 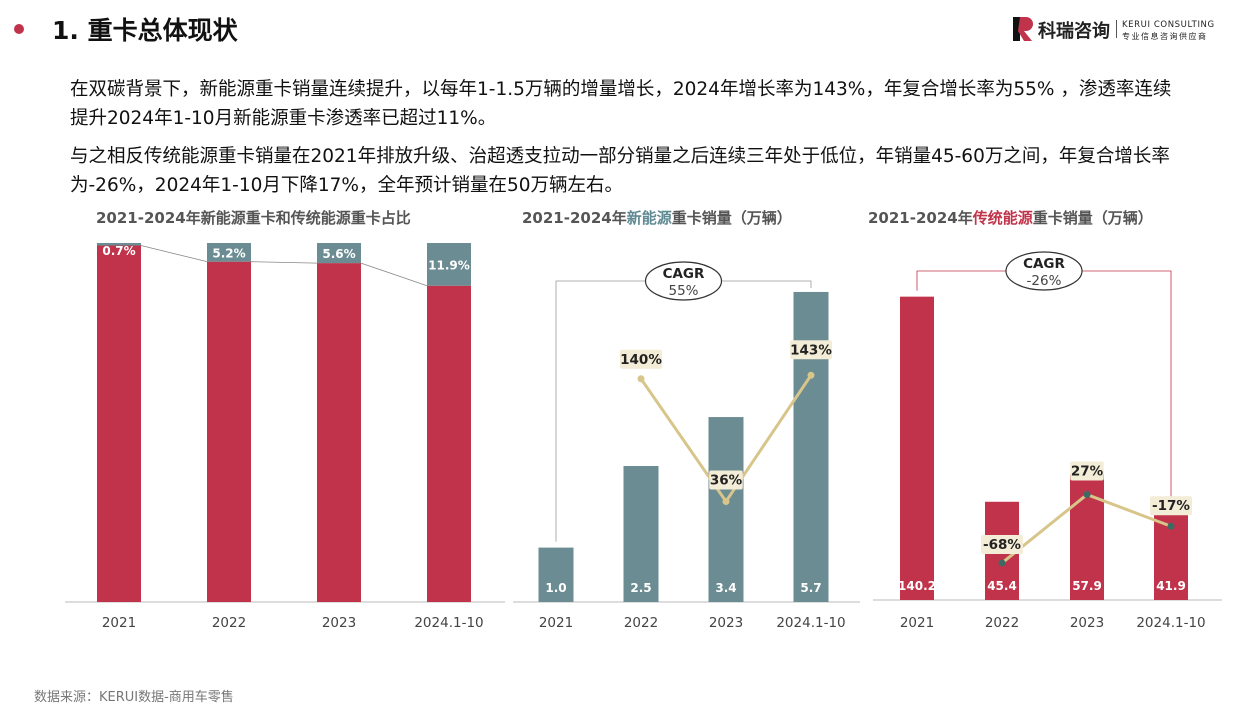 I want to click on chart2-x-tick: 2021, so click(x=556, y=623).